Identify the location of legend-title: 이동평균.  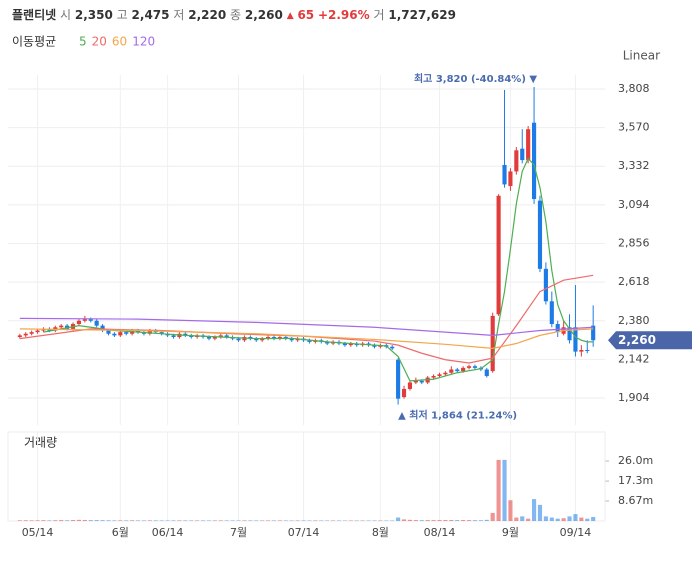
(34, 42).